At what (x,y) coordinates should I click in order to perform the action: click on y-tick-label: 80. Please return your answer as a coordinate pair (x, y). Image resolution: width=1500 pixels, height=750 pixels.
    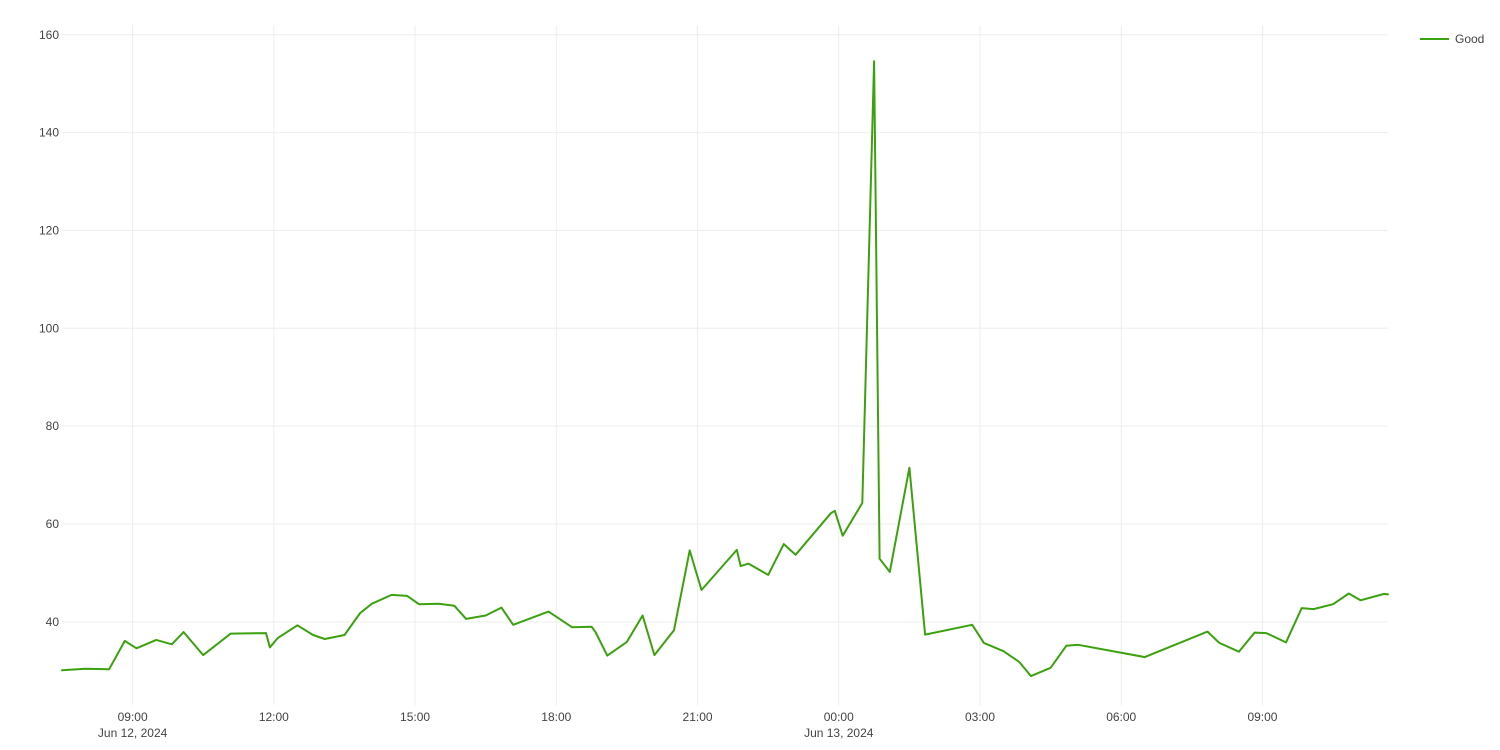
    Looking at the image, I should click on (53, 426).